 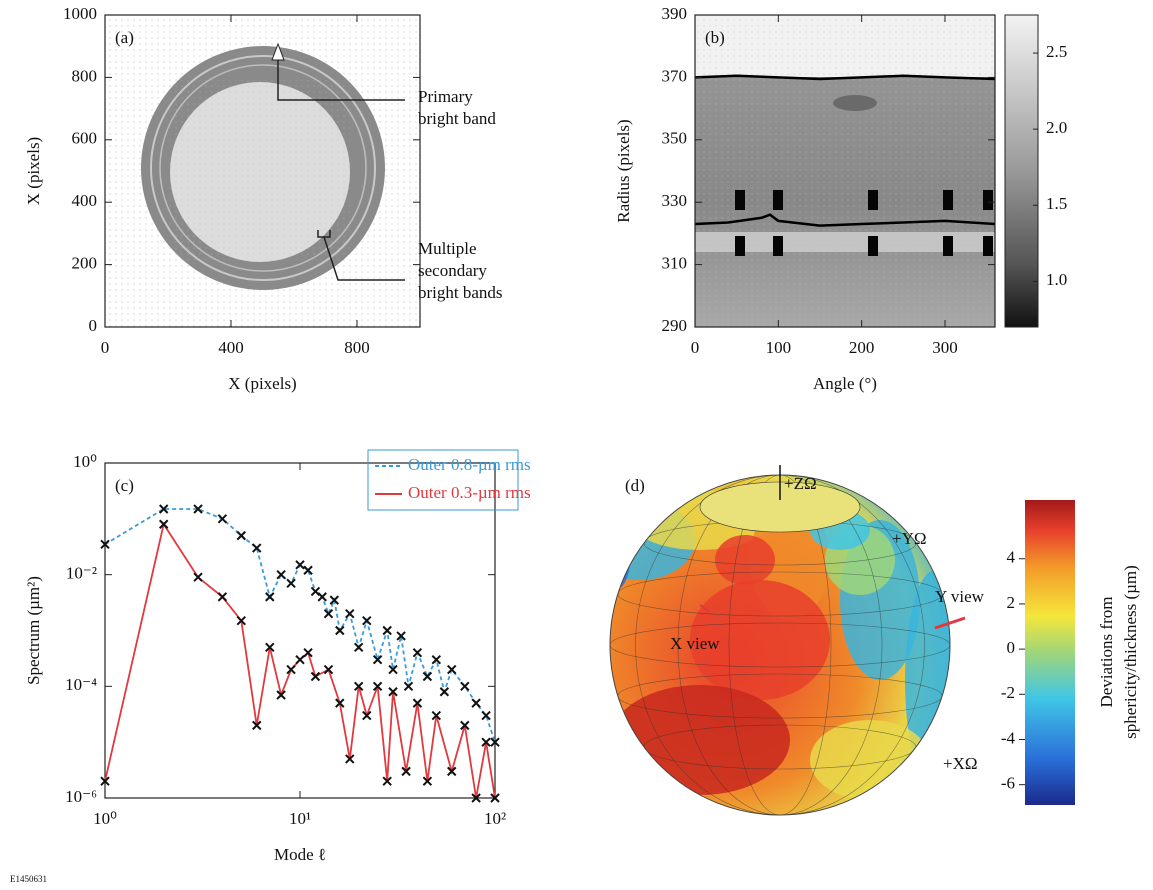 I want to click on x-tick-label: 800, so click(x=357, y=347).